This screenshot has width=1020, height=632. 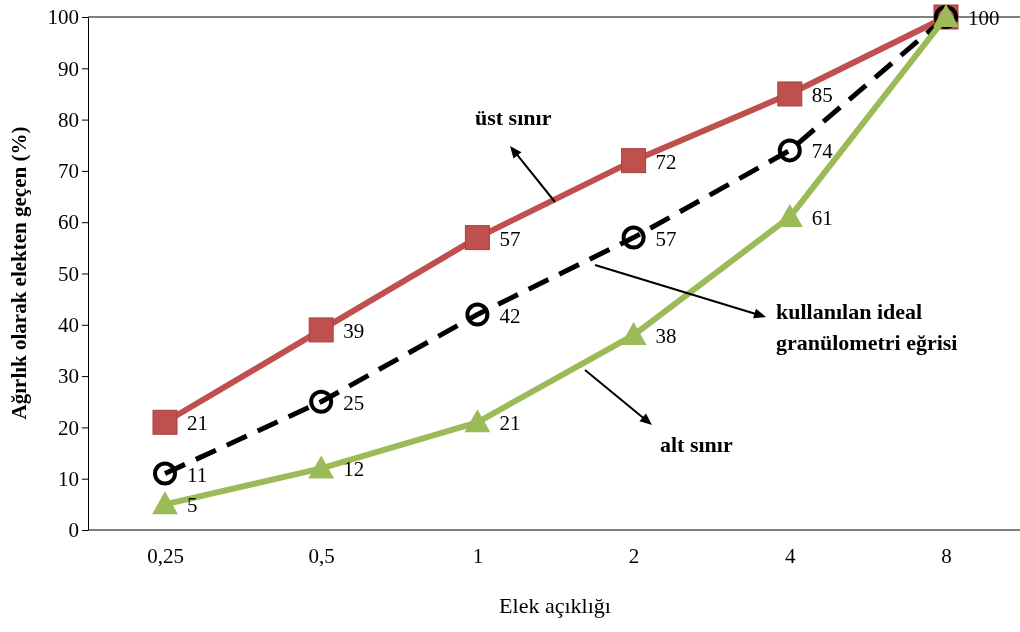 I want to click on y-tick-label: 20, so click(x=68, y=427).